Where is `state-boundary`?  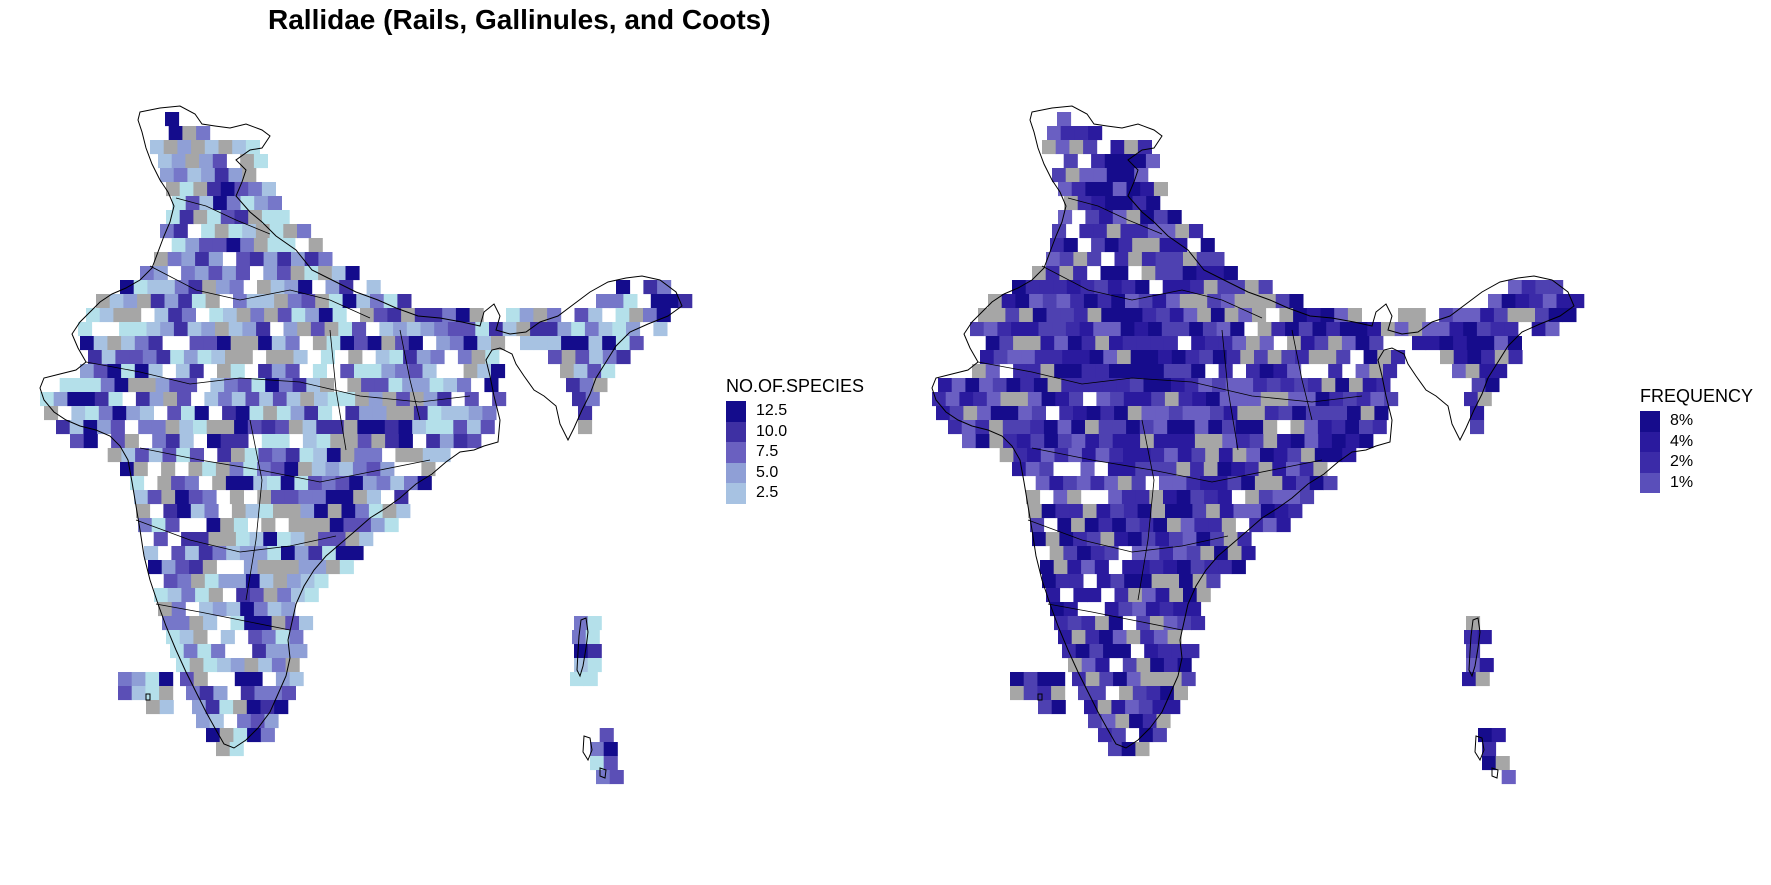 state-boundary is located at coordinates (1128, 536).